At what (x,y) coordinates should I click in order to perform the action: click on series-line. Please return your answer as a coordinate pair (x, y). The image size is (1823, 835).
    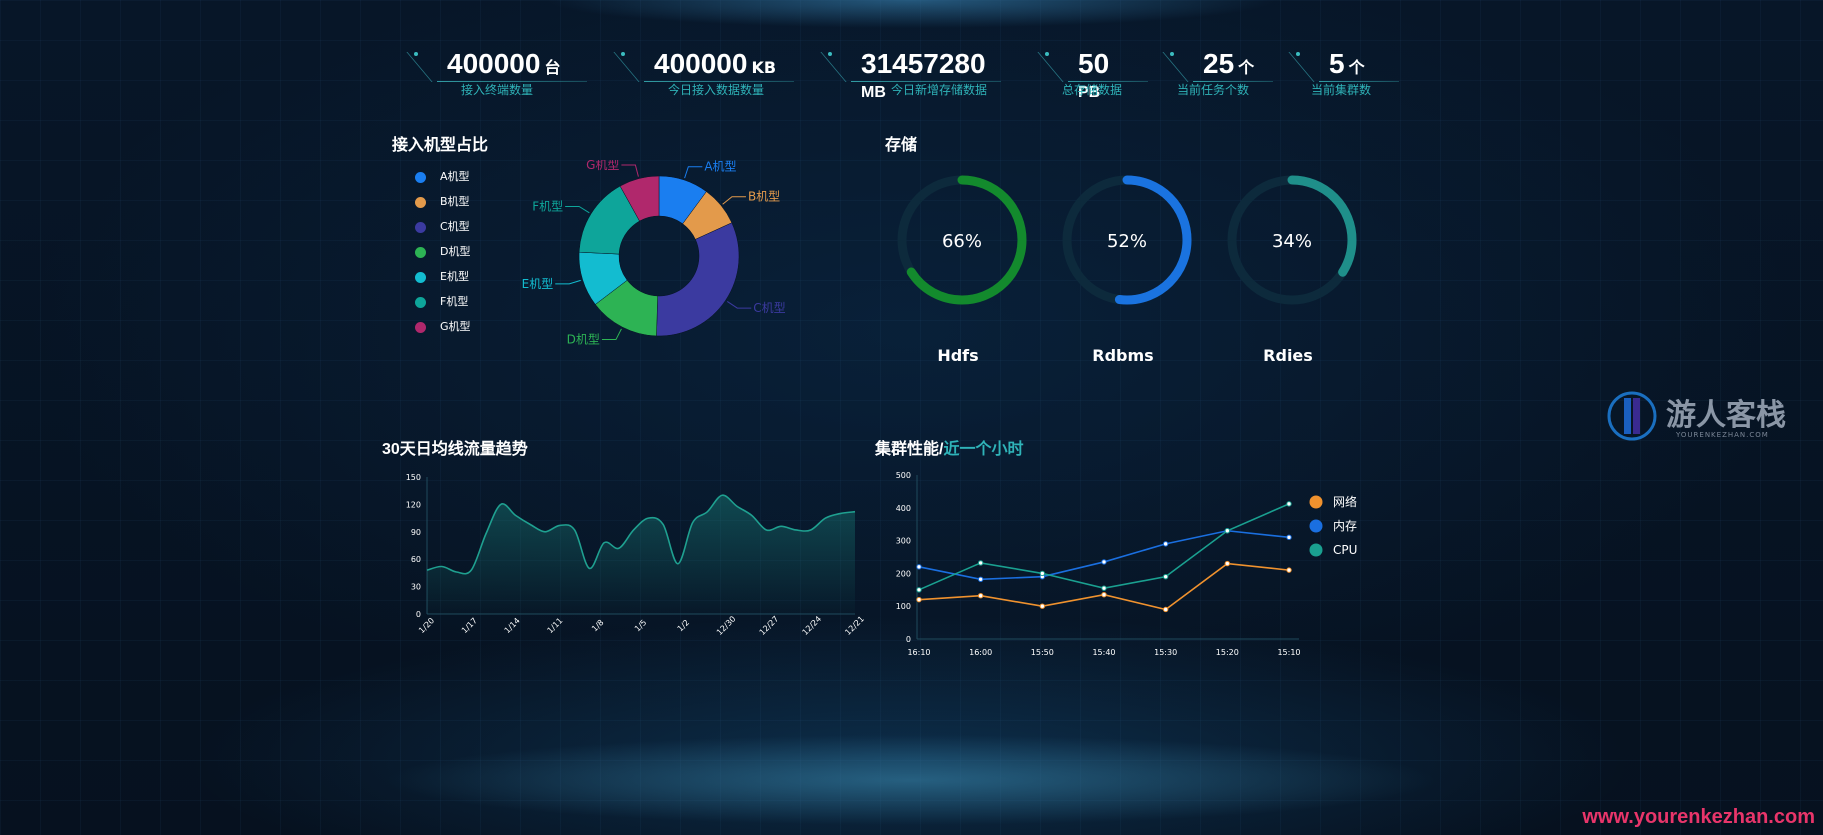
    Looking at the image, I should click on (1104, 547).